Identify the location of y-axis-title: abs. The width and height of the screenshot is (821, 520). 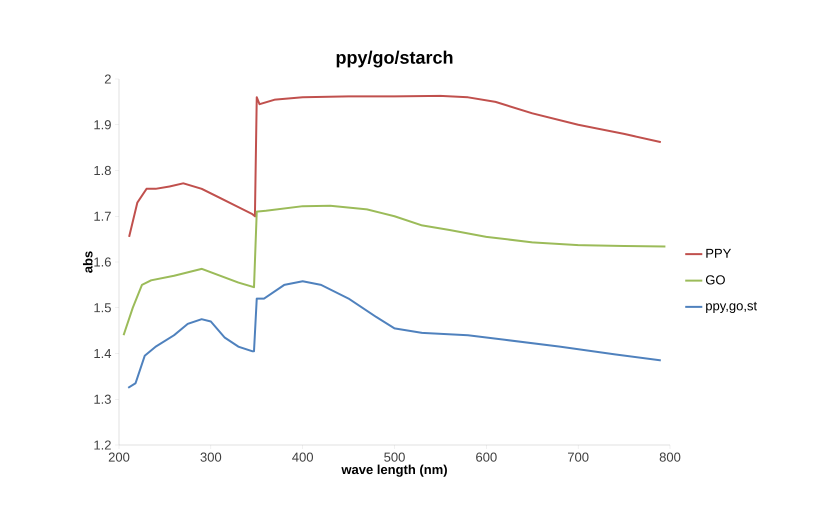
(87, 262).